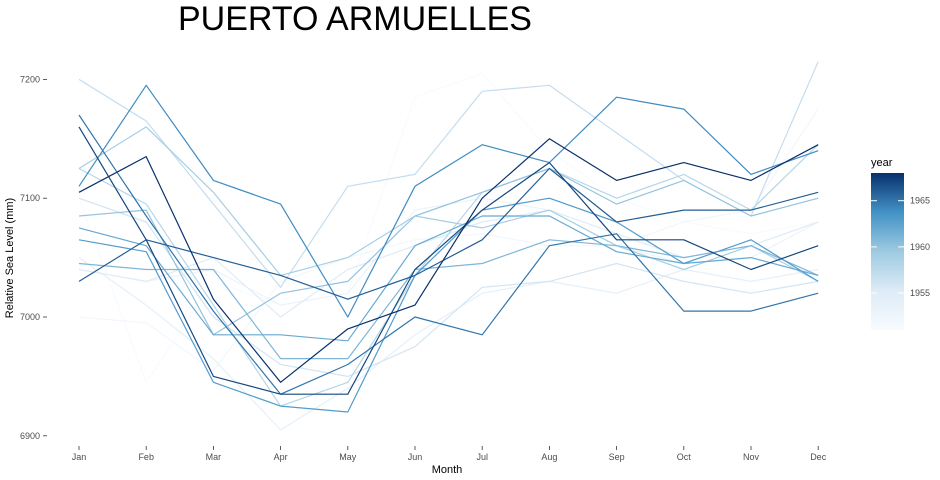 This screenshot has width=940, height=480. Describe the element at coordinates (920, 201) in the screenshot. I see `legend-tick-label: 1965` at that location.